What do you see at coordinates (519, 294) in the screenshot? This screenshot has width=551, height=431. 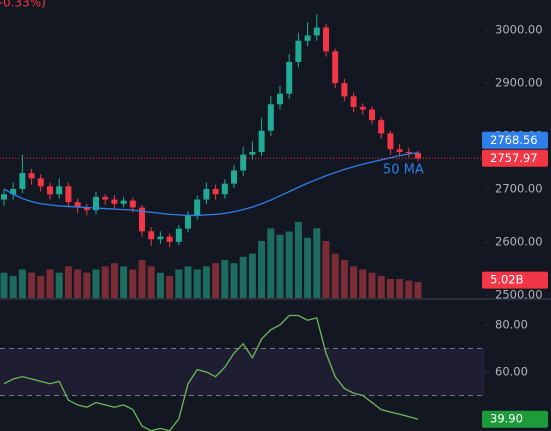 I see `y-tick-label: 2500.00` at bounding box center [519, 294].